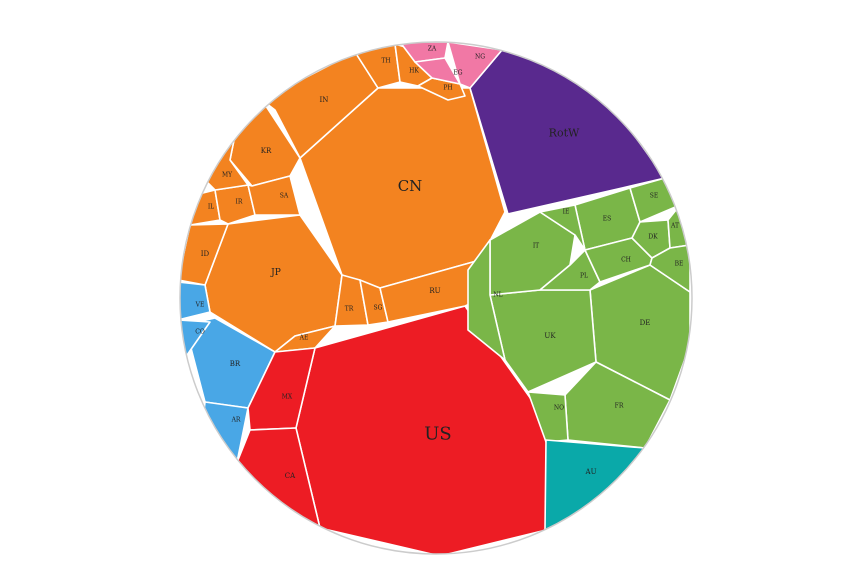 This screenshot has height=566, width=847. Describe the element at coordinates (548, 417) in the screenshot. I see `cell-no` at that location.